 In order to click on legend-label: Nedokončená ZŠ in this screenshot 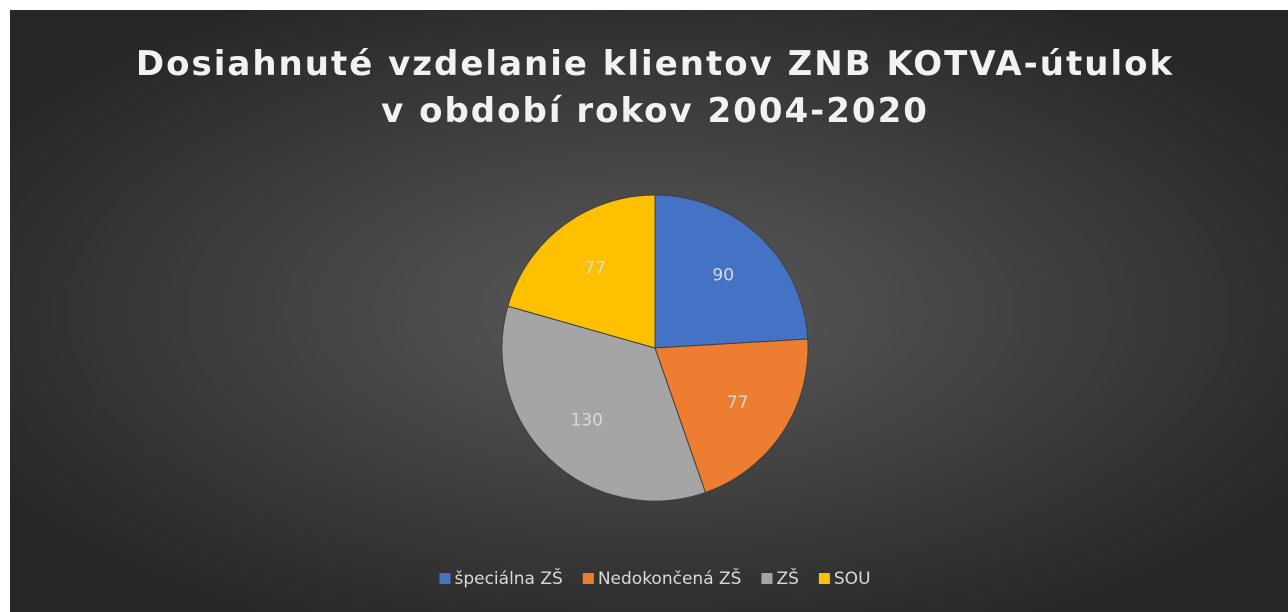, I will do `click(670, 578)`.